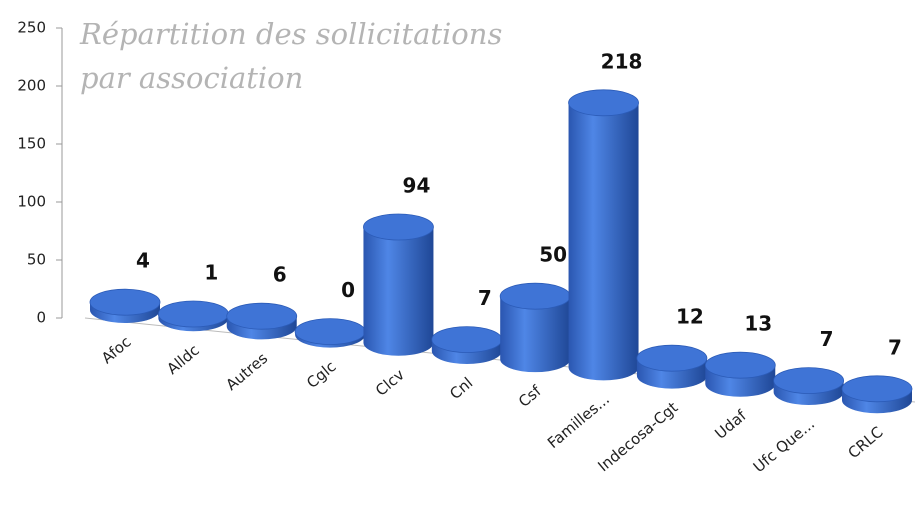 The width and height of the screenshot is (915, 510). What do you see at coordinates (182, 359) in the screenshot?
I see `x-tick-label: Alldc` at bounding box center [182, 359].